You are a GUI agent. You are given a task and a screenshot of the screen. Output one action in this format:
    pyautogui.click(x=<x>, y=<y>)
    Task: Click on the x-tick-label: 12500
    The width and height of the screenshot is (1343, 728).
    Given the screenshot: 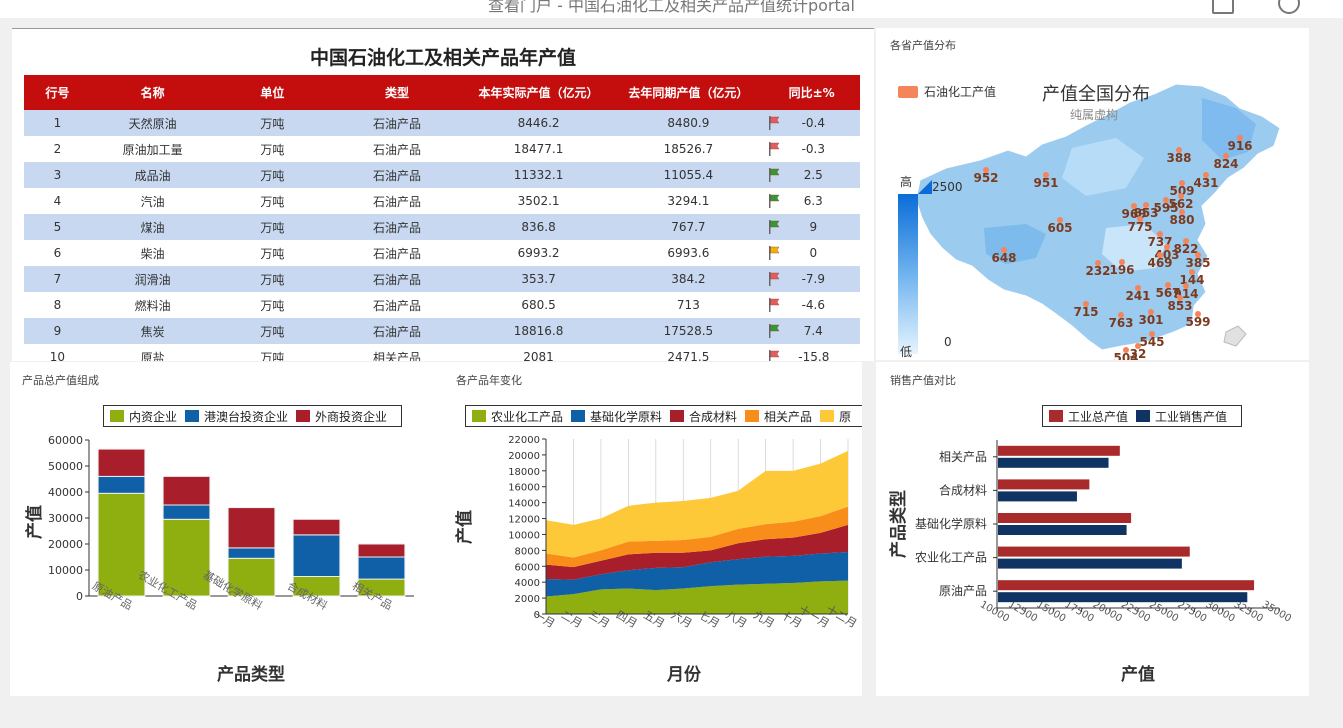 What is the action you would take?
    pyautogui.click(x=1022, y=611)
    